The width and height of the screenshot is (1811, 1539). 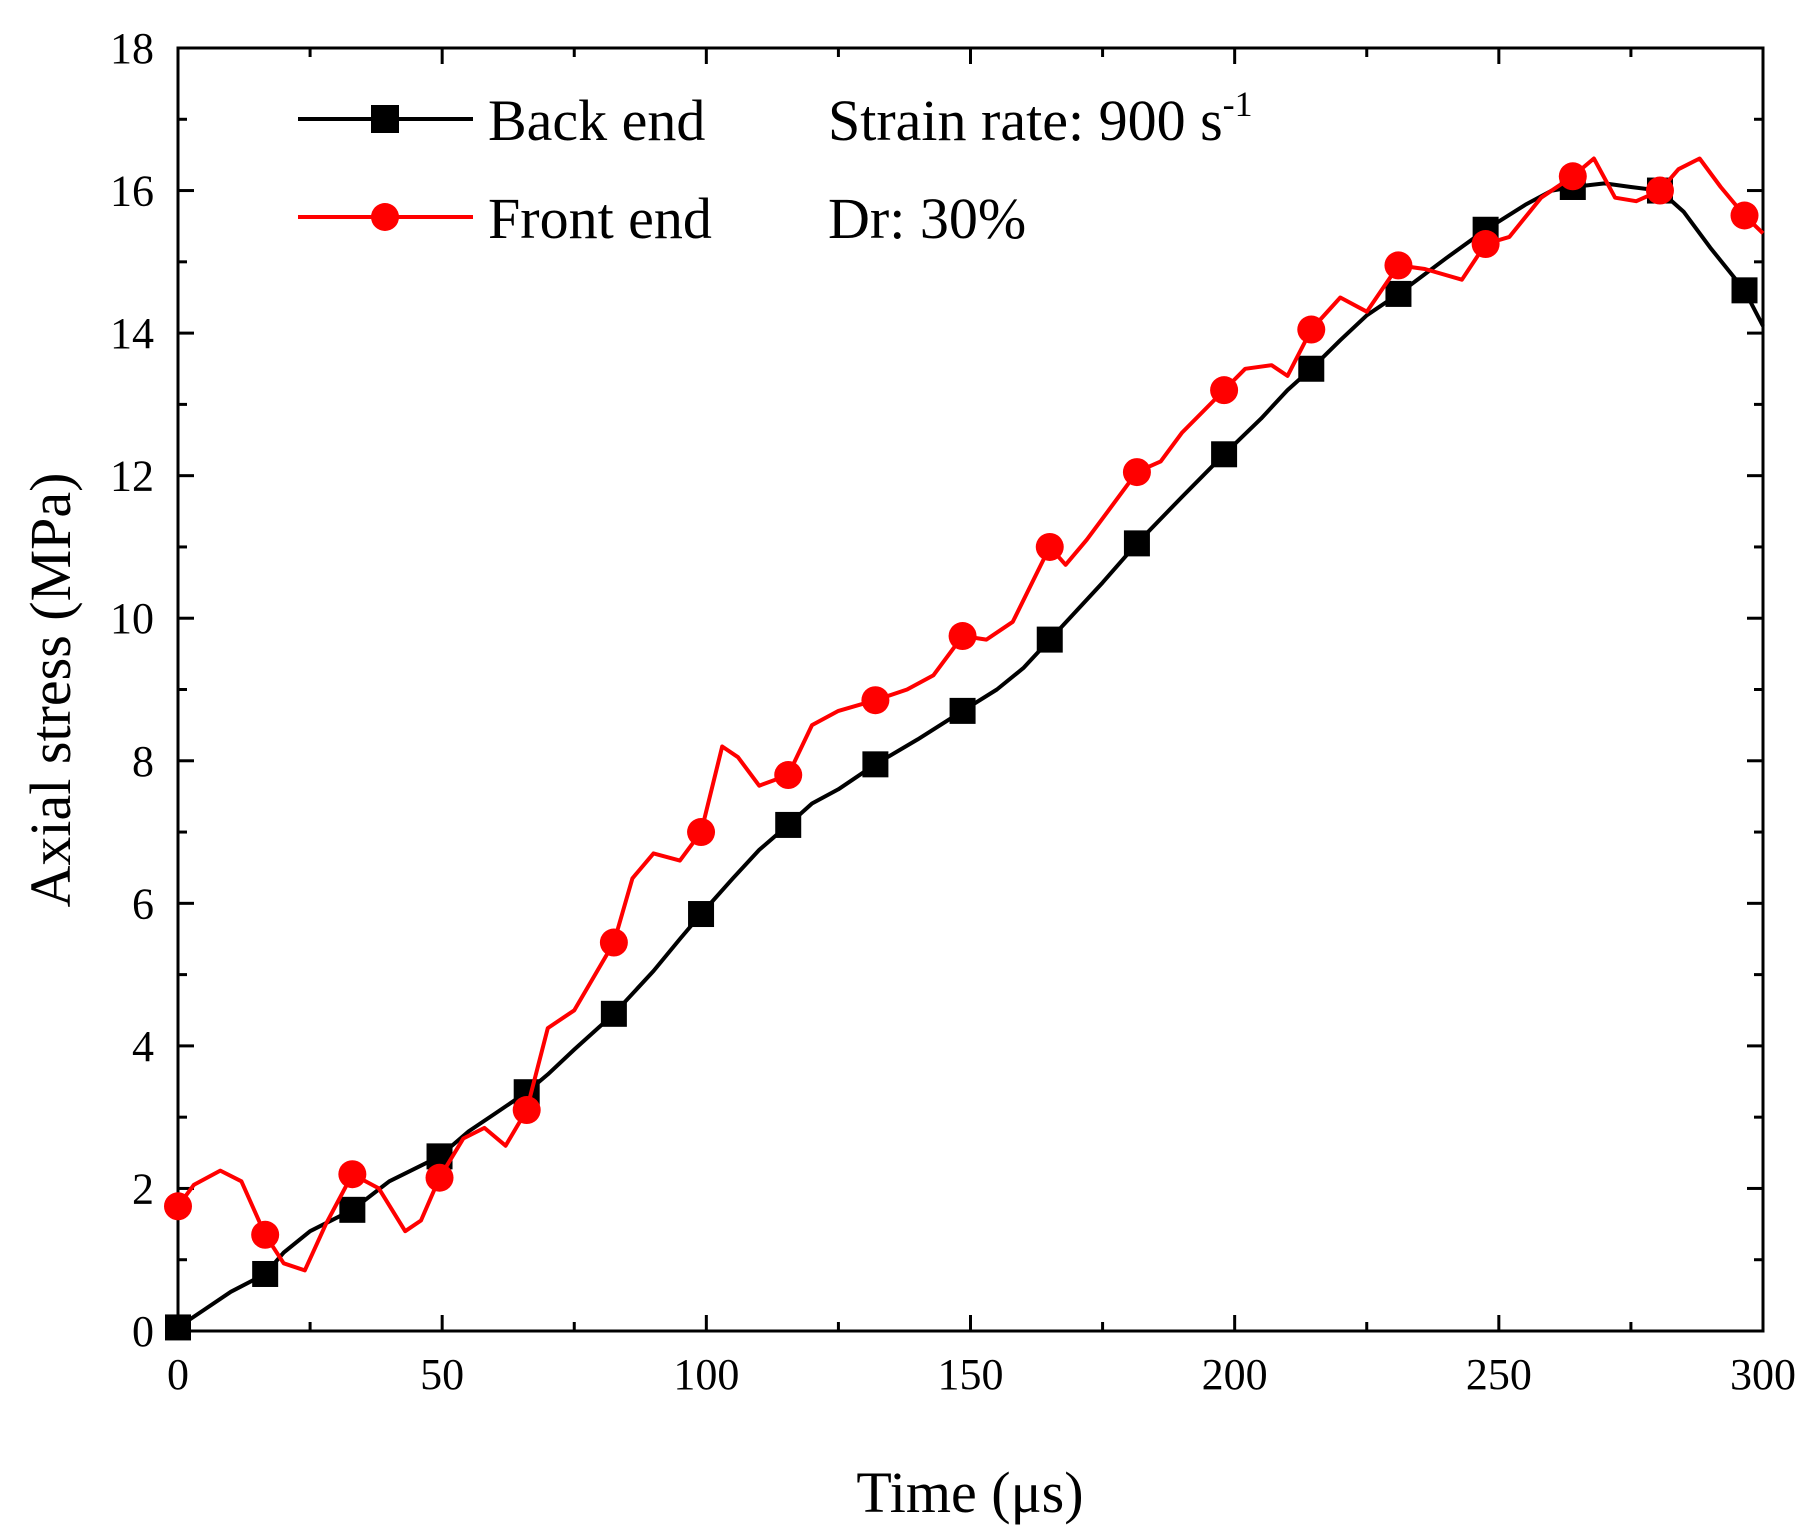 What do you see at coordinates (132, 476) in the screenshot?
I see `y-tick-label: 12` at bounding box center [132, 476].